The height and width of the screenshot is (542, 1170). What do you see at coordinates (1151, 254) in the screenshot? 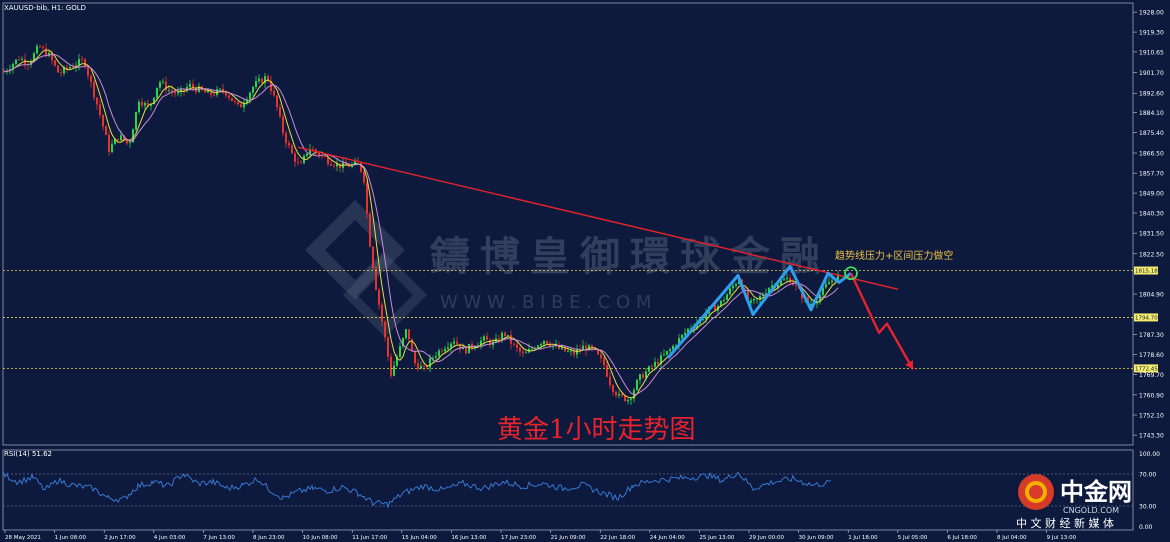
I see `y-tick-label: 1822.50` at bounding box center [1151, 254].